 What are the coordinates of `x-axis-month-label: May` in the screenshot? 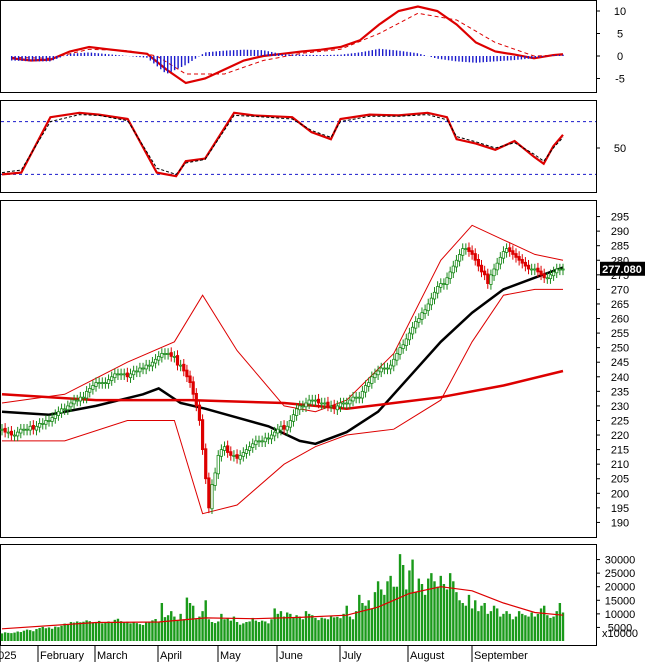 It's located at (230, 656).